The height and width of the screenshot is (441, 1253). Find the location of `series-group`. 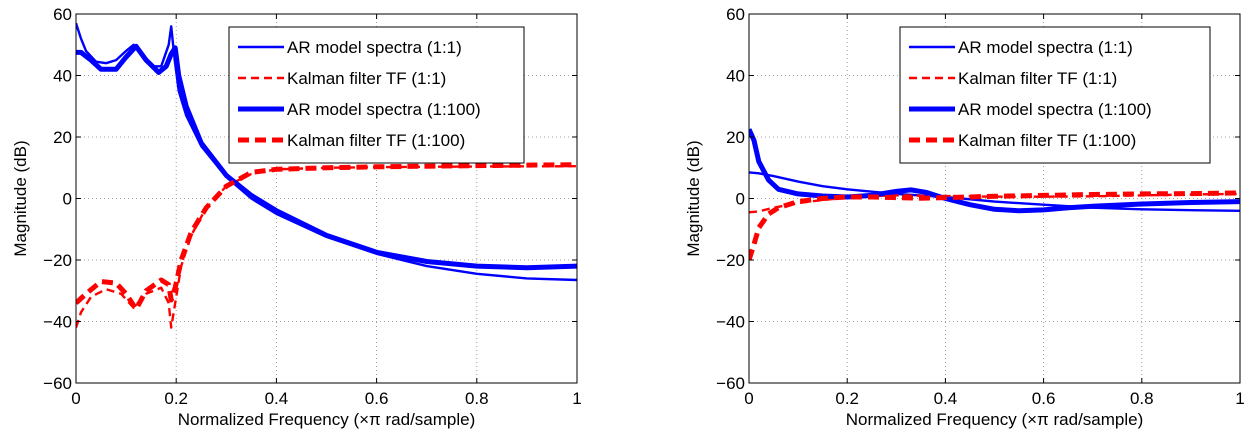

series-group is located at coordinates (994, 194).